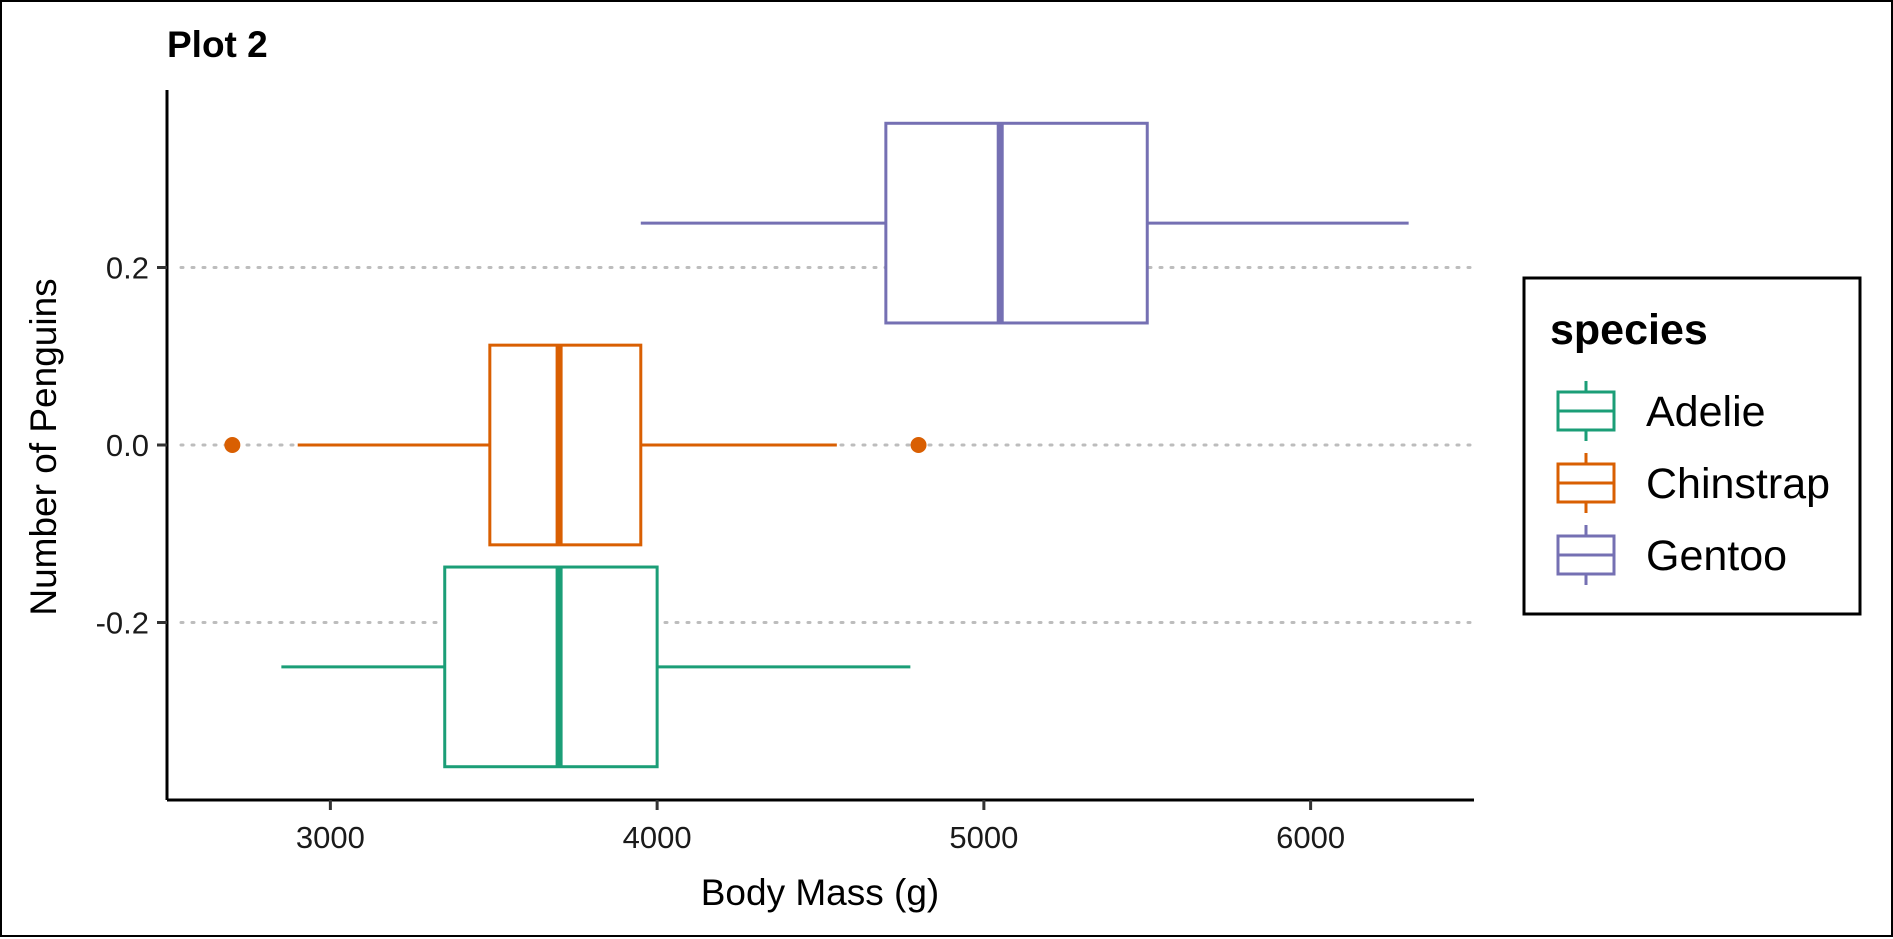  I want to click on legend-item-chinstrap: Chinstrap, so click(1693, 483).